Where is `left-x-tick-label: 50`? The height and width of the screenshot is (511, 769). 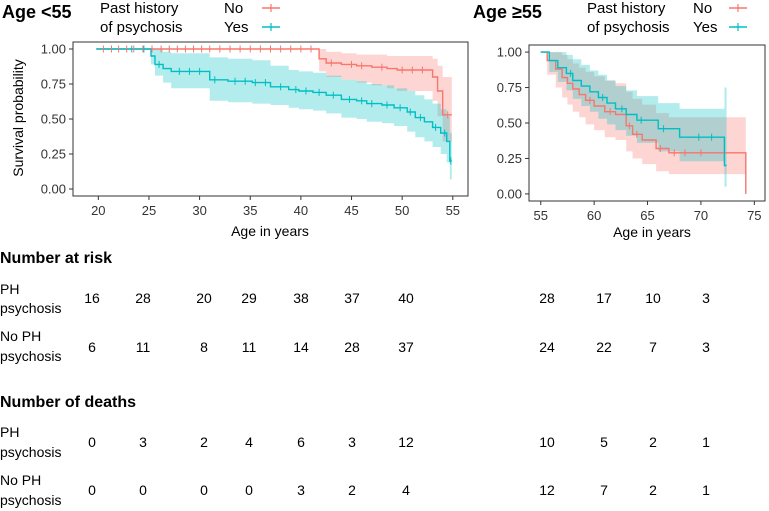
left-x-tick-label: 50 is located at coordinates (402, 210).